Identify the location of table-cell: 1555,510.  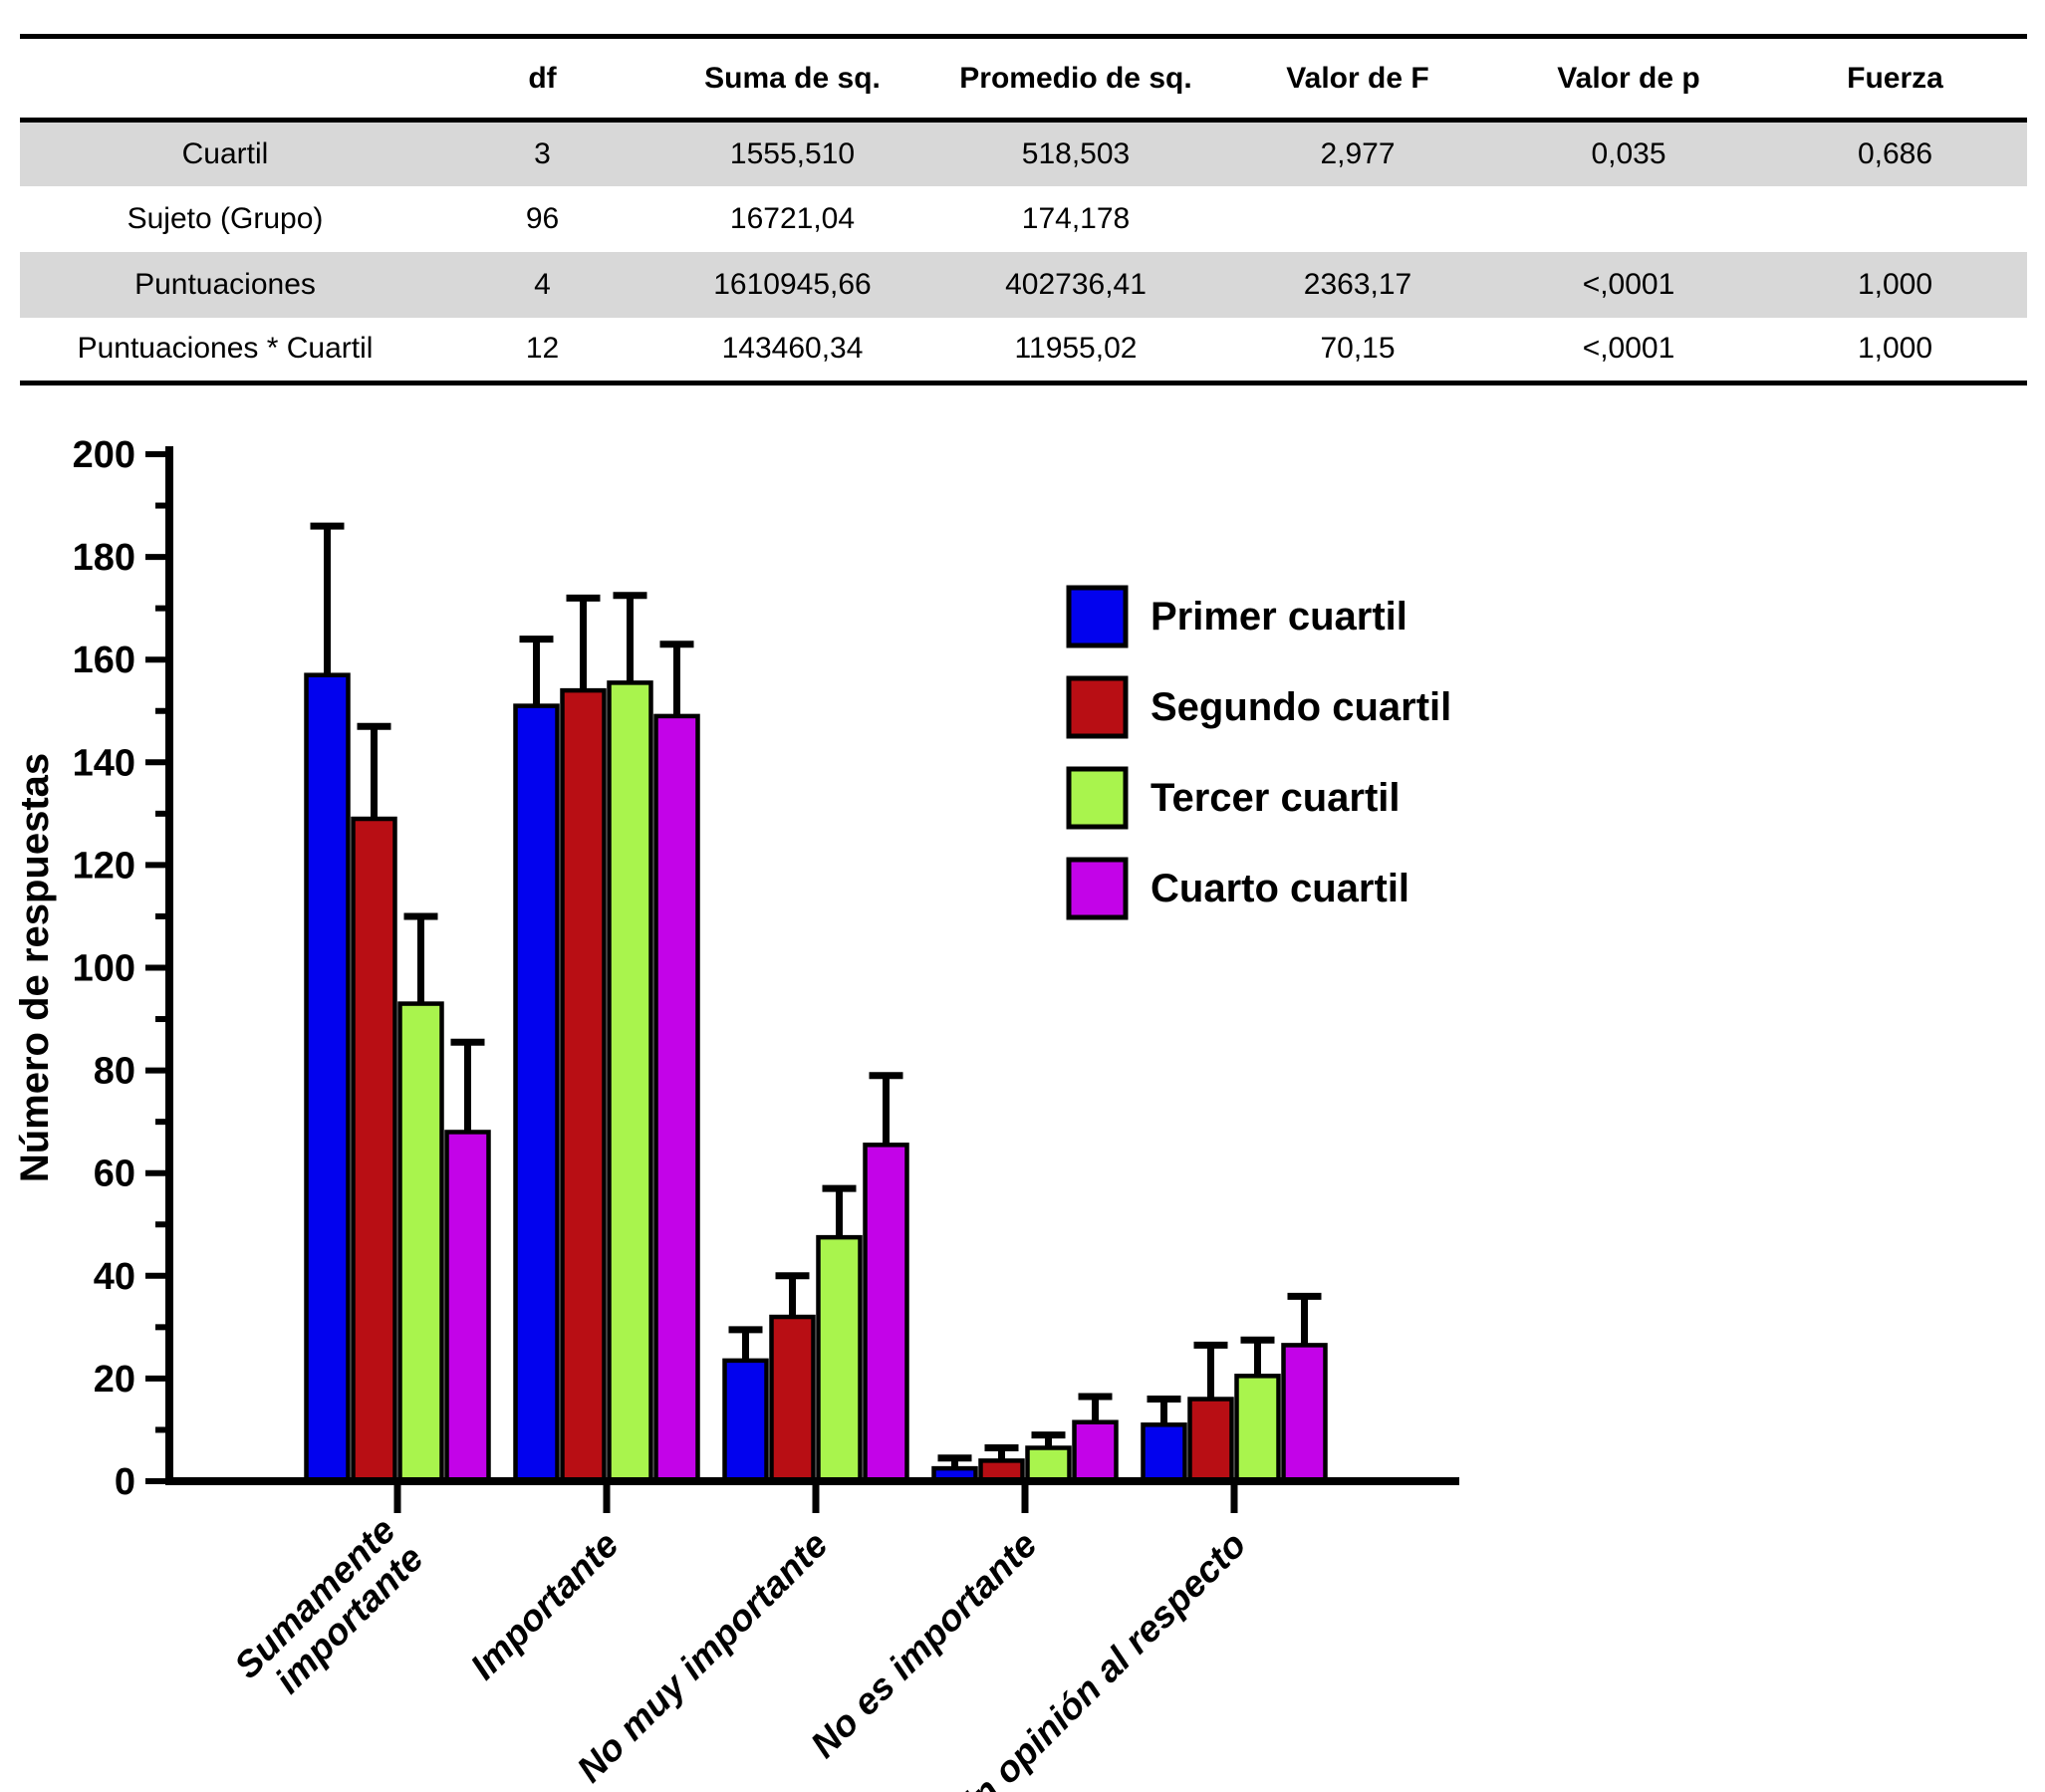
(792, 153).